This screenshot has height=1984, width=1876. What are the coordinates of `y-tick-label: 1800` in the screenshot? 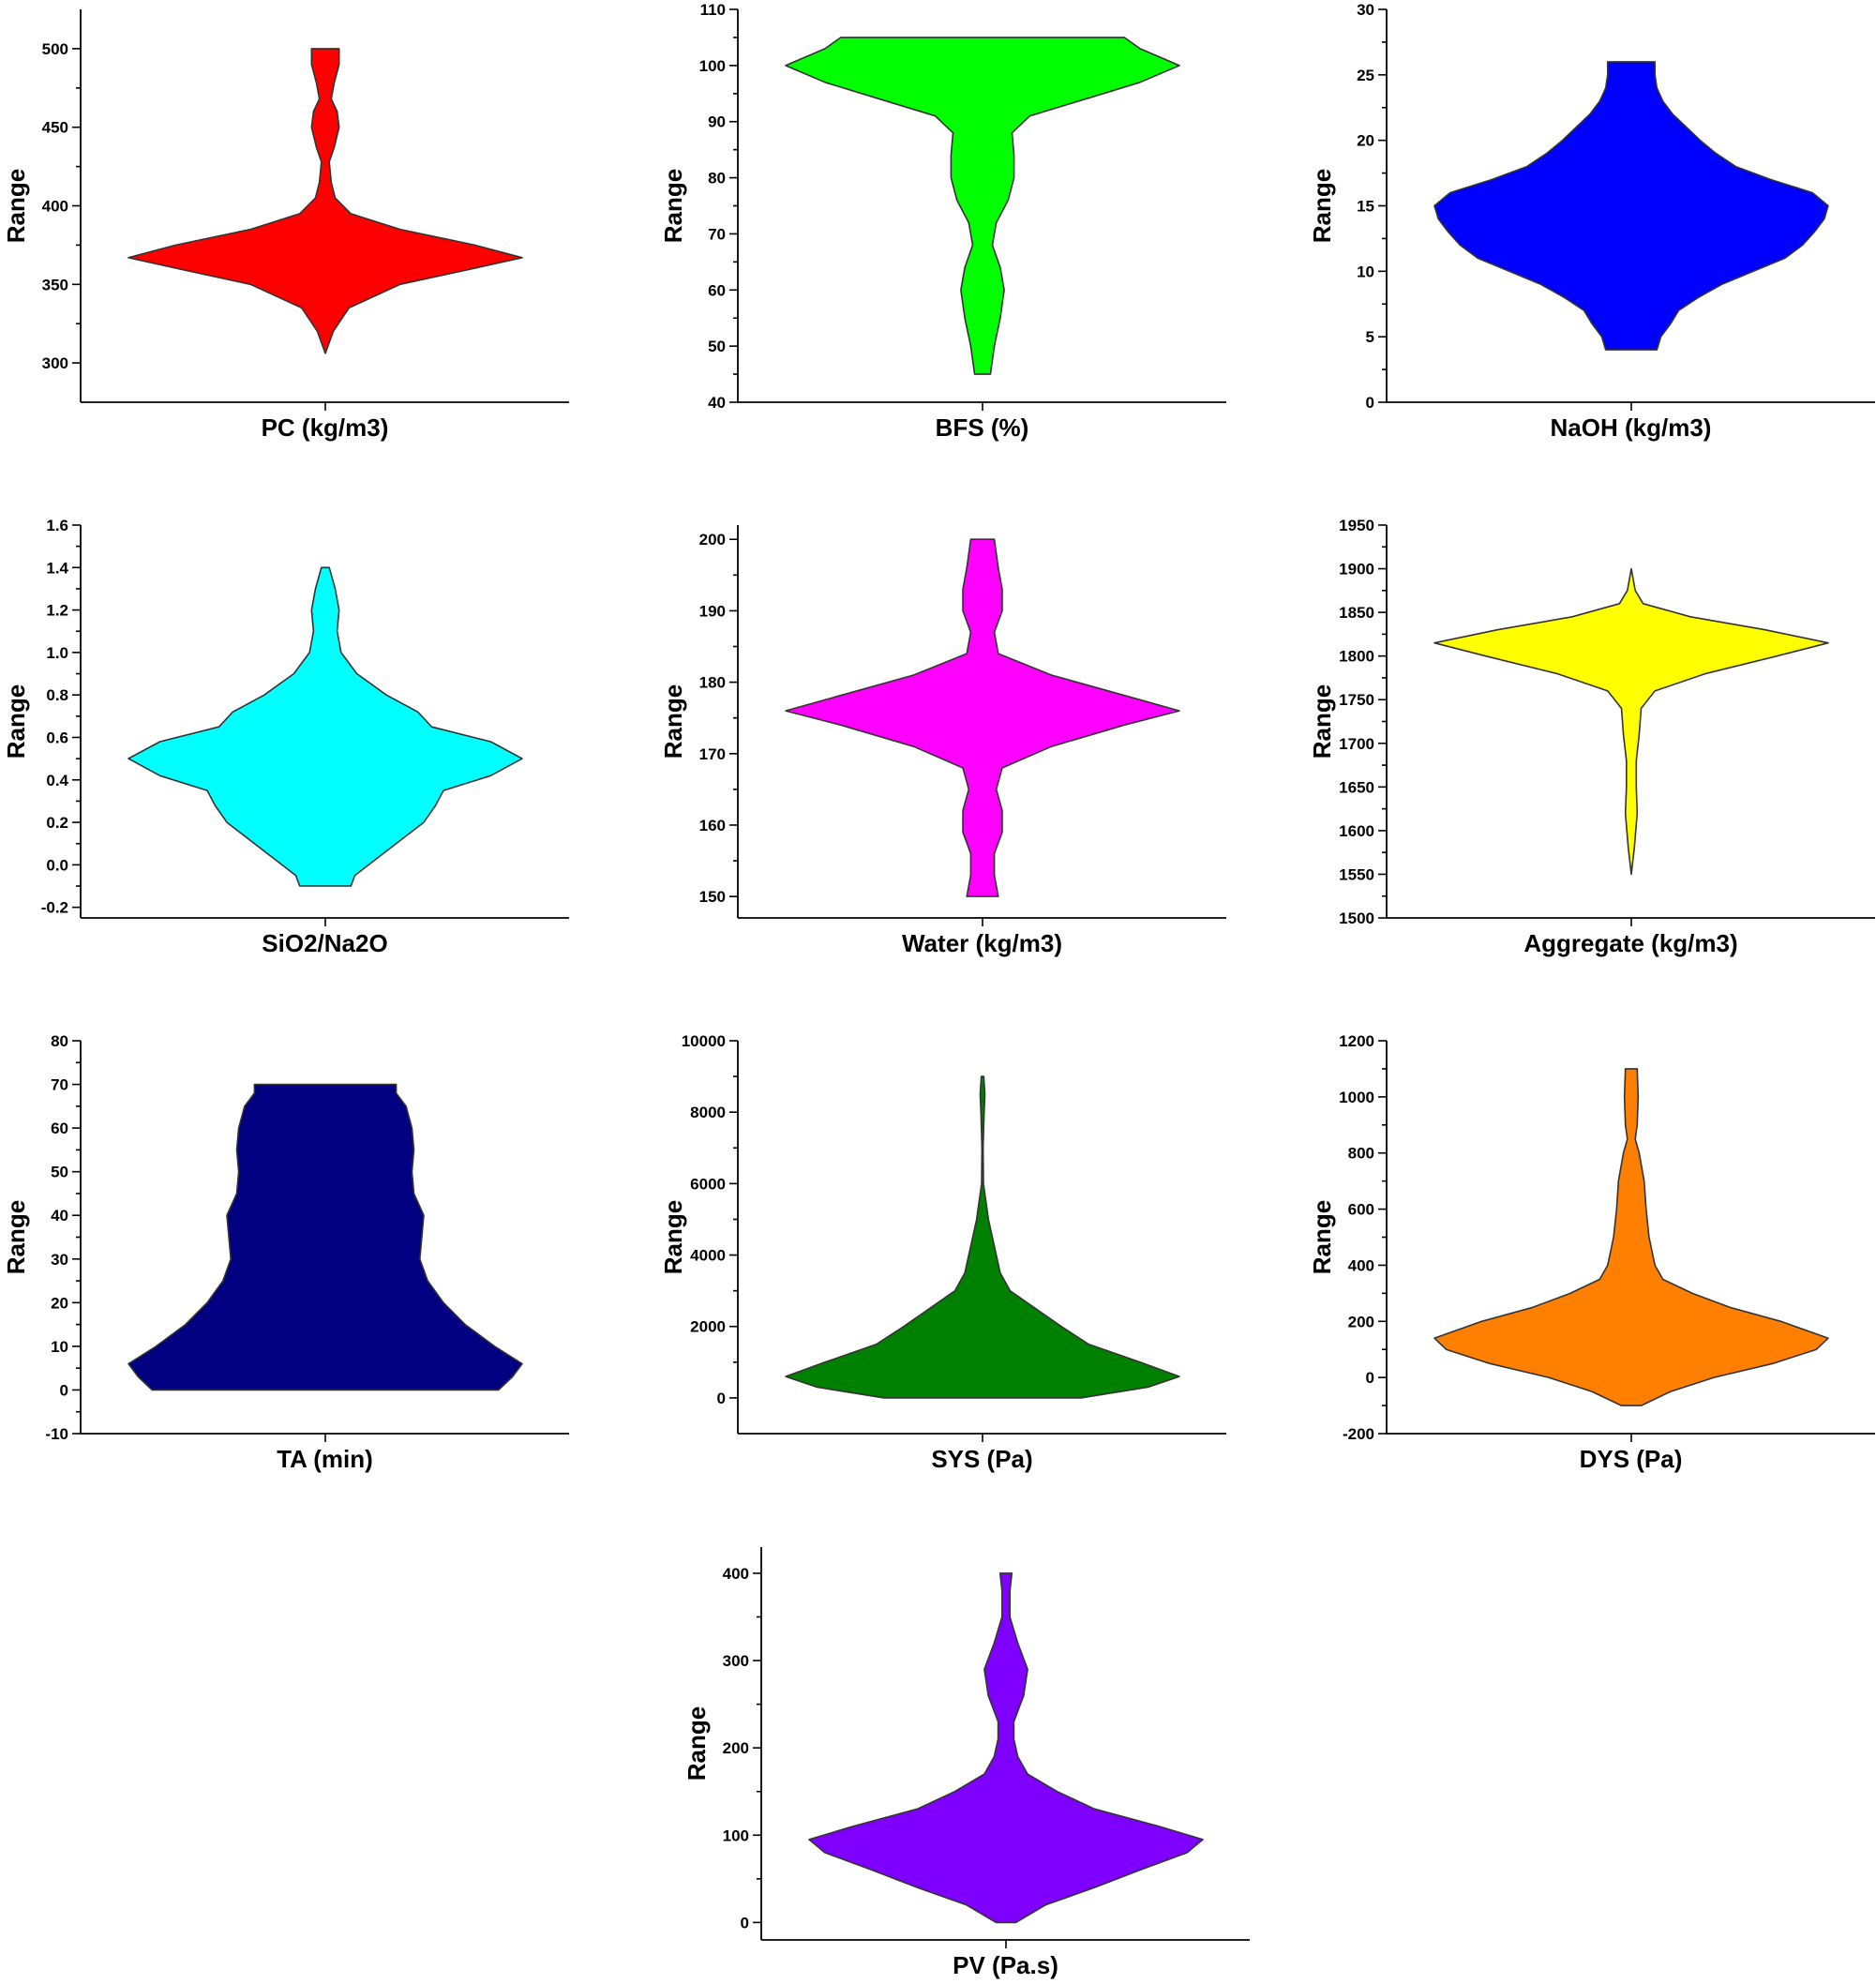 It's located at (1357, 657).